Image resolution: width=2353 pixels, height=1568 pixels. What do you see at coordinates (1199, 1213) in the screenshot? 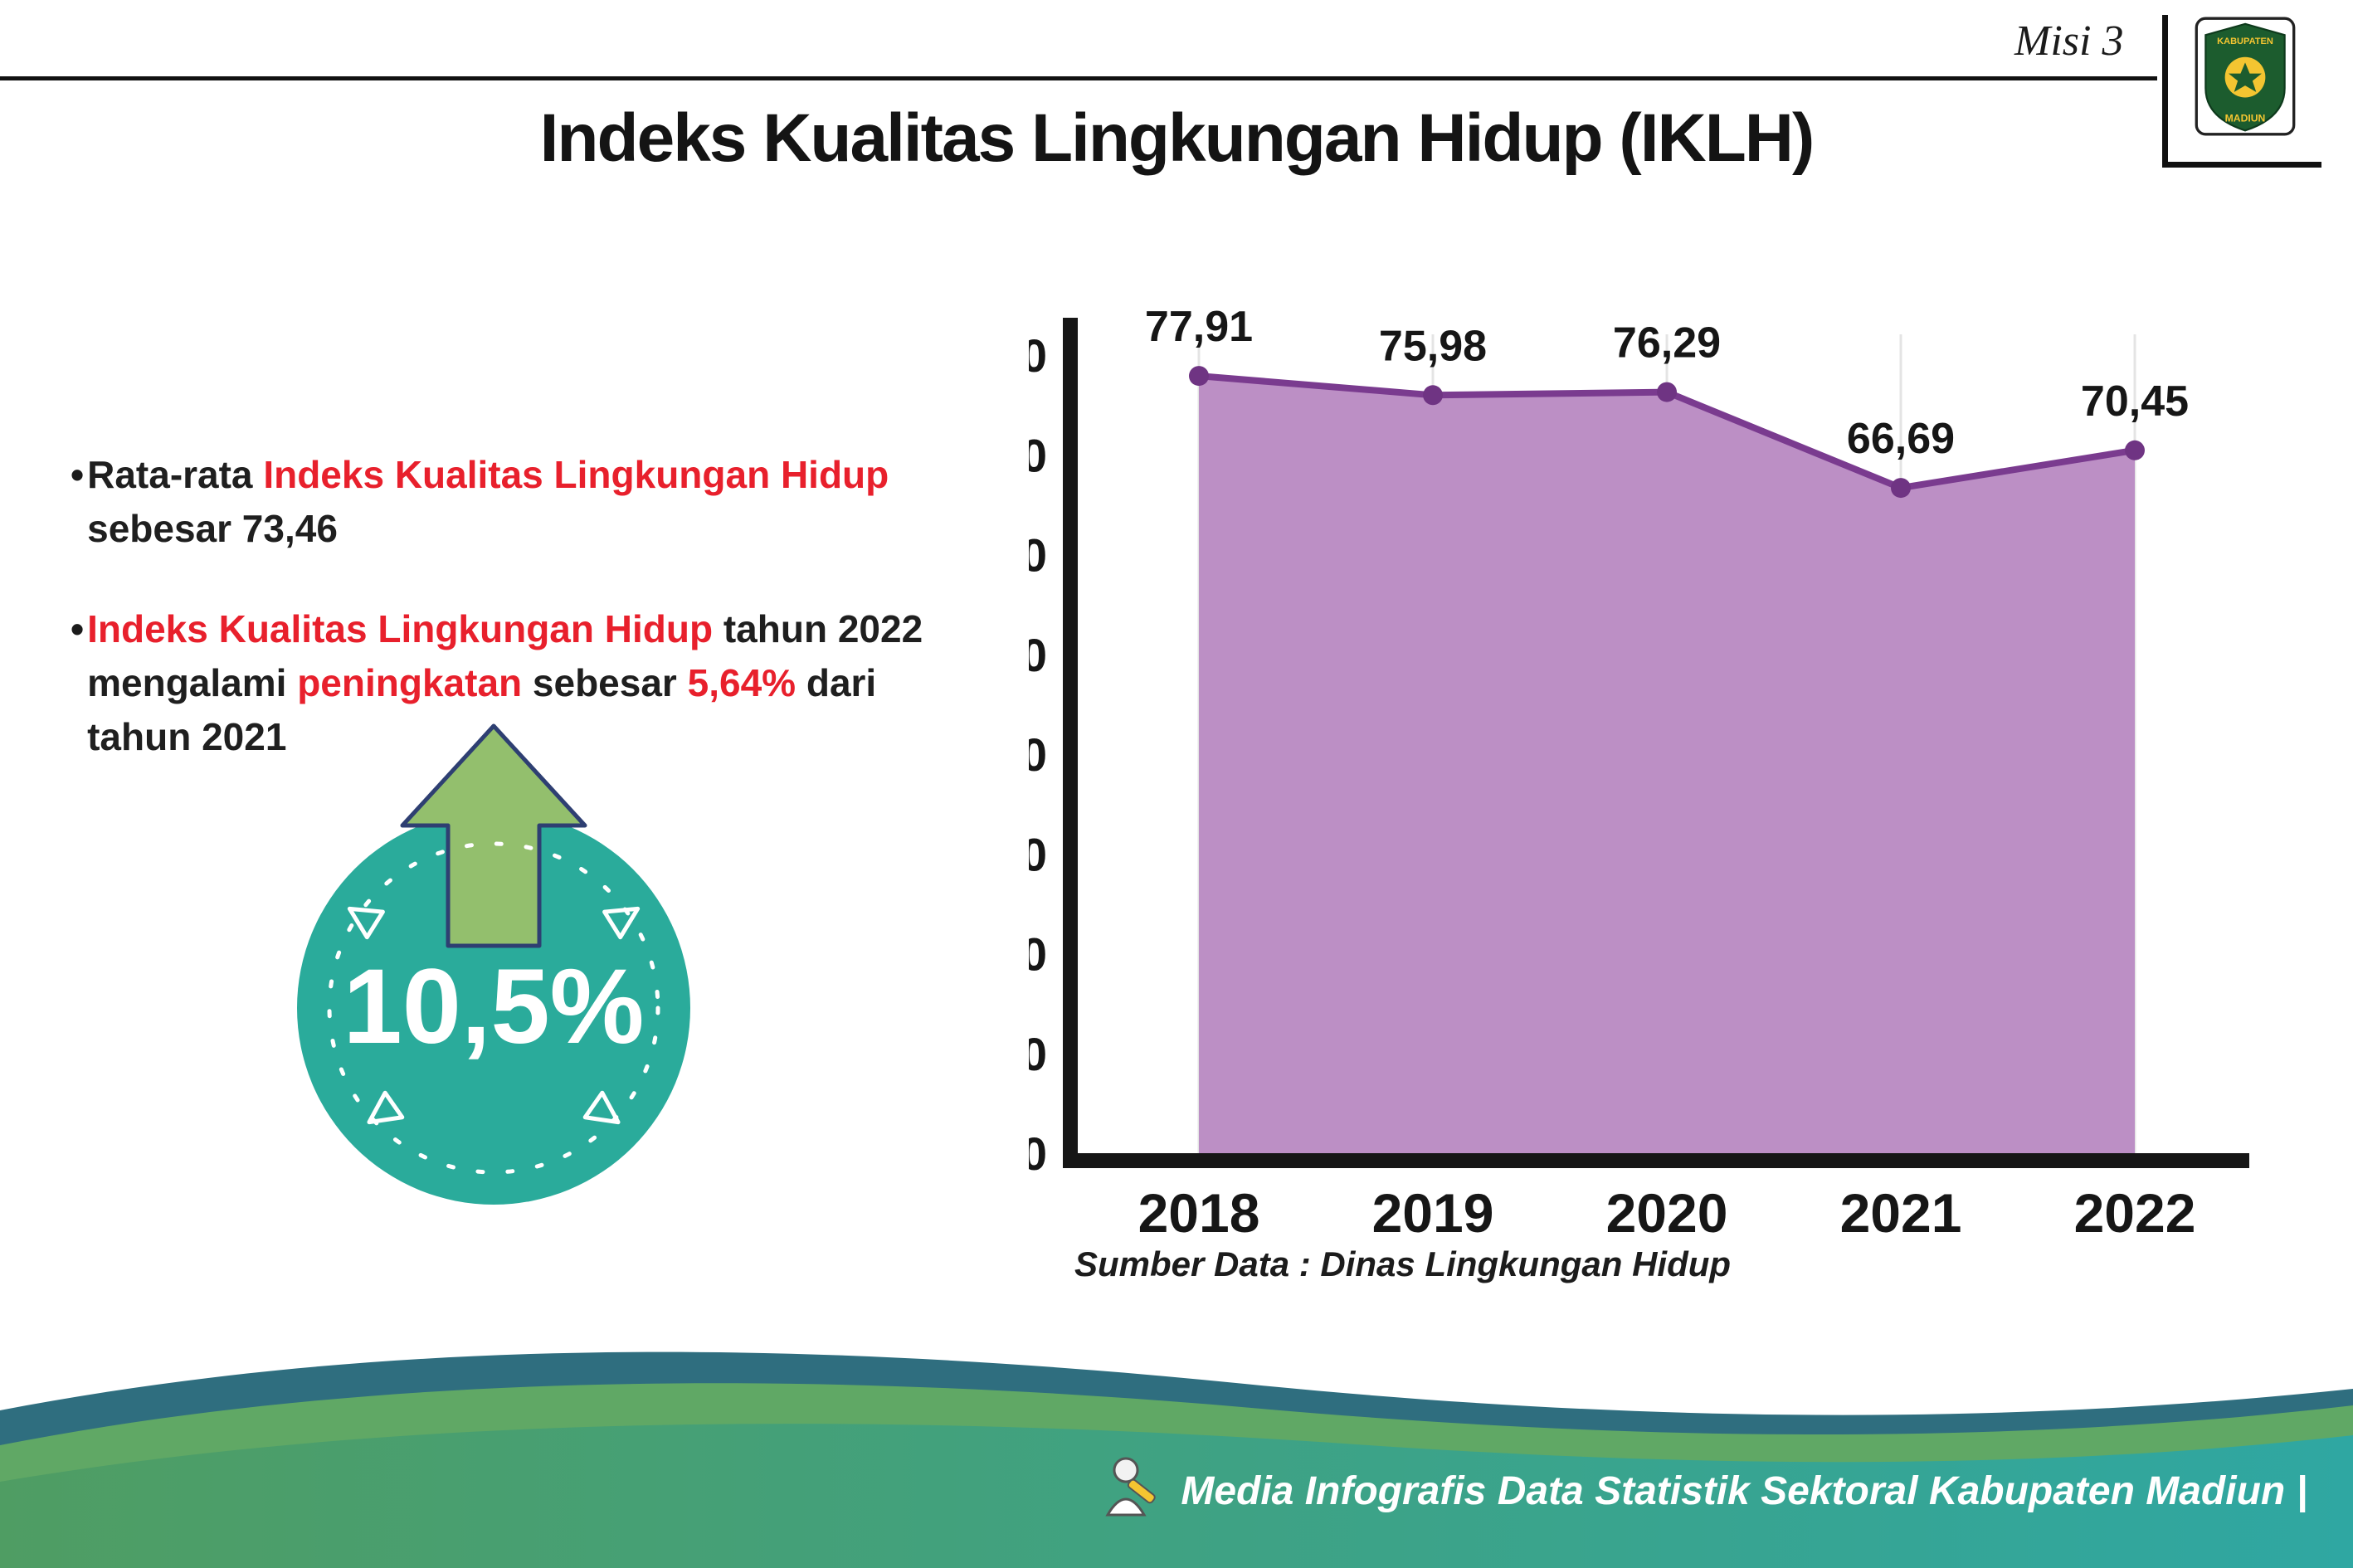
I see `x-category-label: 2018` at bounding box center [1199, 1213].